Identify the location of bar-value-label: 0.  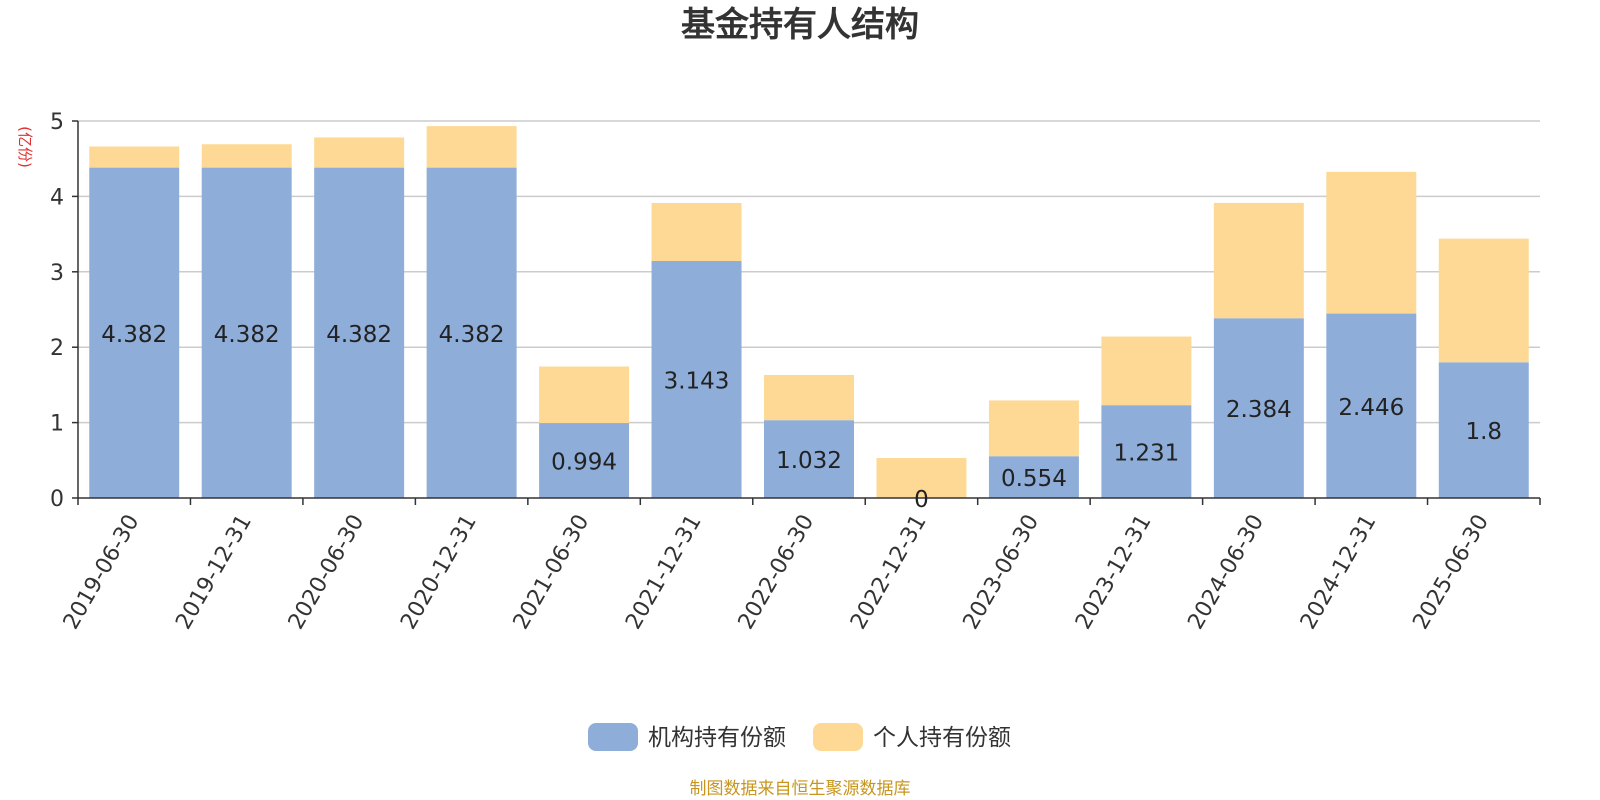
(921, 500).